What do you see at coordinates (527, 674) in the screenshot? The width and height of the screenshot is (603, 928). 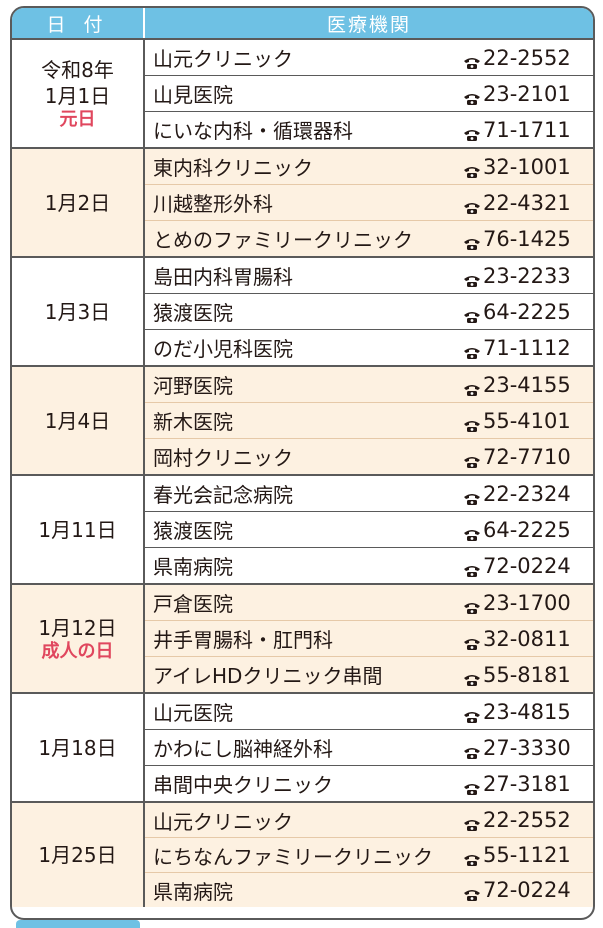 I see `phone-number: 55-8181` at bounding box center [527, 674].